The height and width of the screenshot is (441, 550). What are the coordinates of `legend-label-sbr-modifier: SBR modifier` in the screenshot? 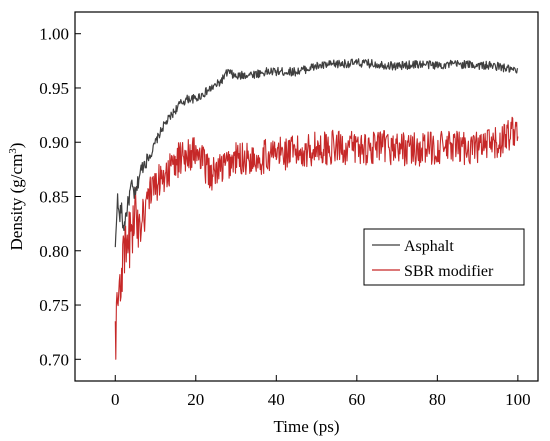 It's located at (449, 271).